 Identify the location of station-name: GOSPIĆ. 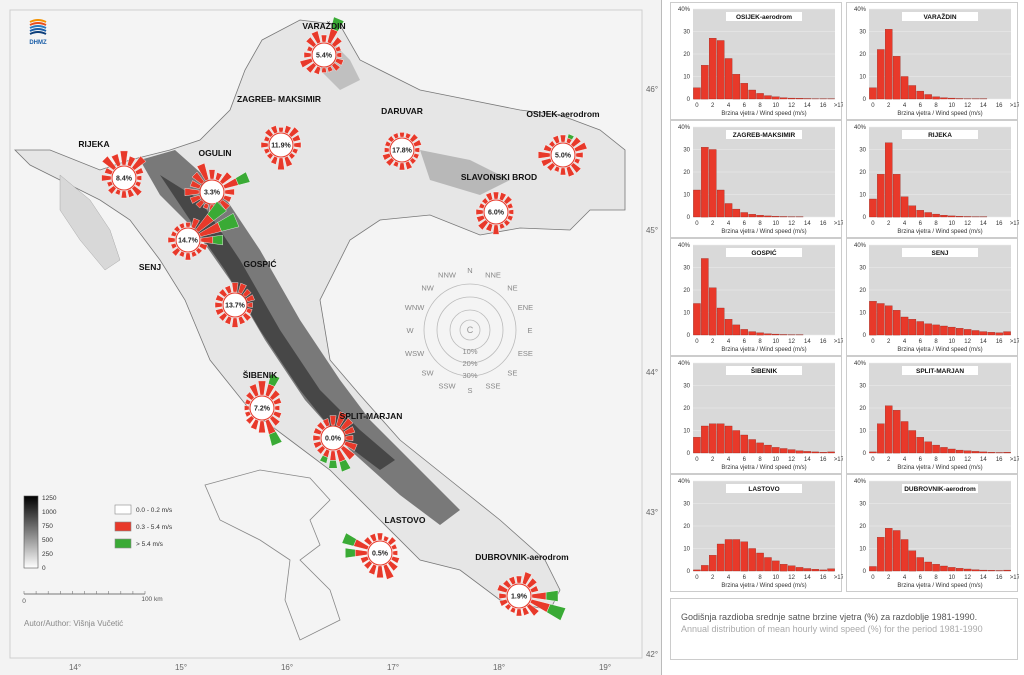
(259, 263).